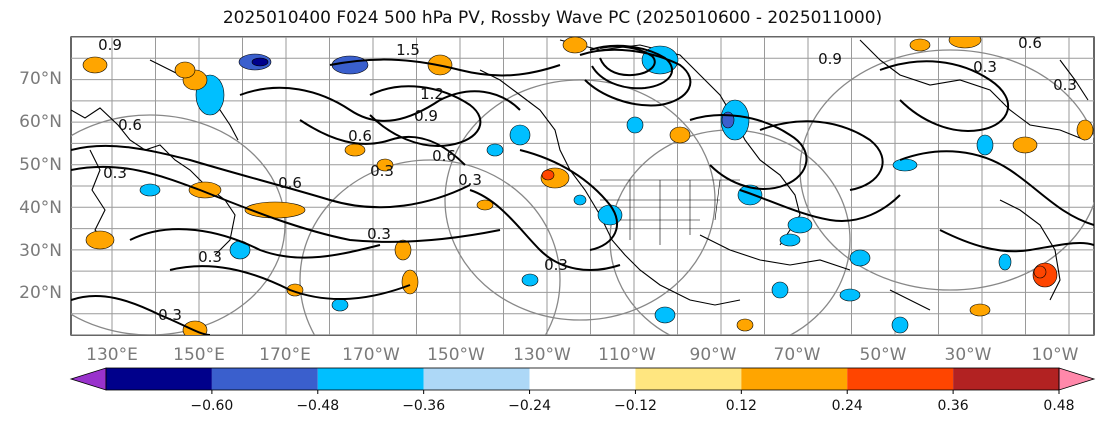 This screenshot has height=429, width=1105. What do you see at coordinates (371, 355) in the screenshot?
I see `longitude-label: 170°W` at bounding box center [371, 355].